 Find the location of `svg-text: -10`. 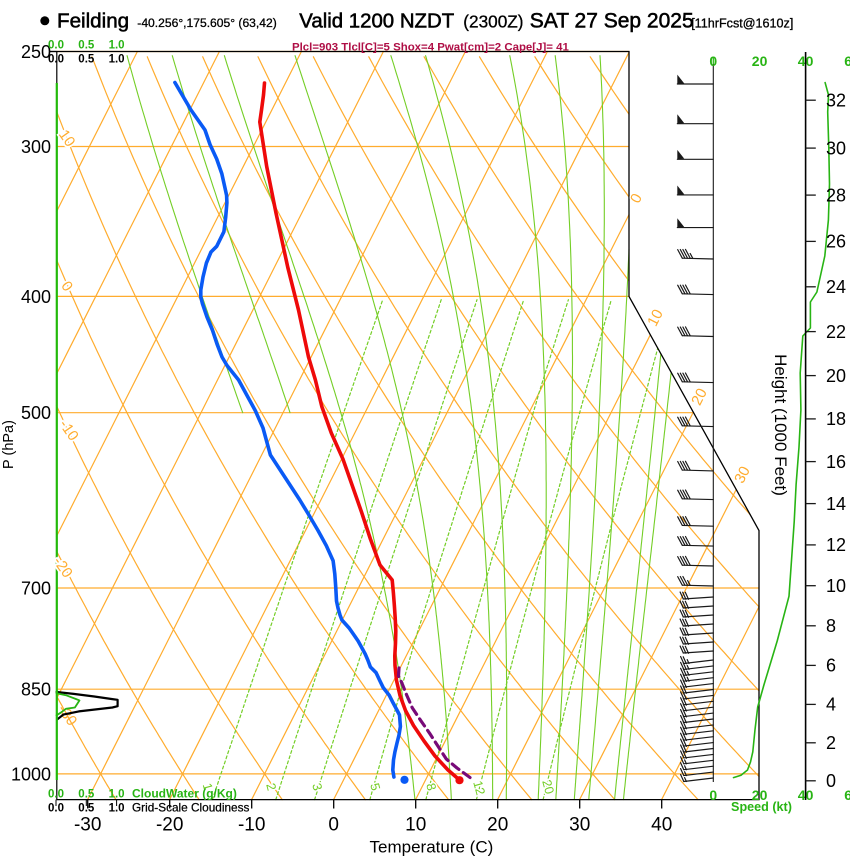

svg-text: -10 is located at coordinates (251, 825).